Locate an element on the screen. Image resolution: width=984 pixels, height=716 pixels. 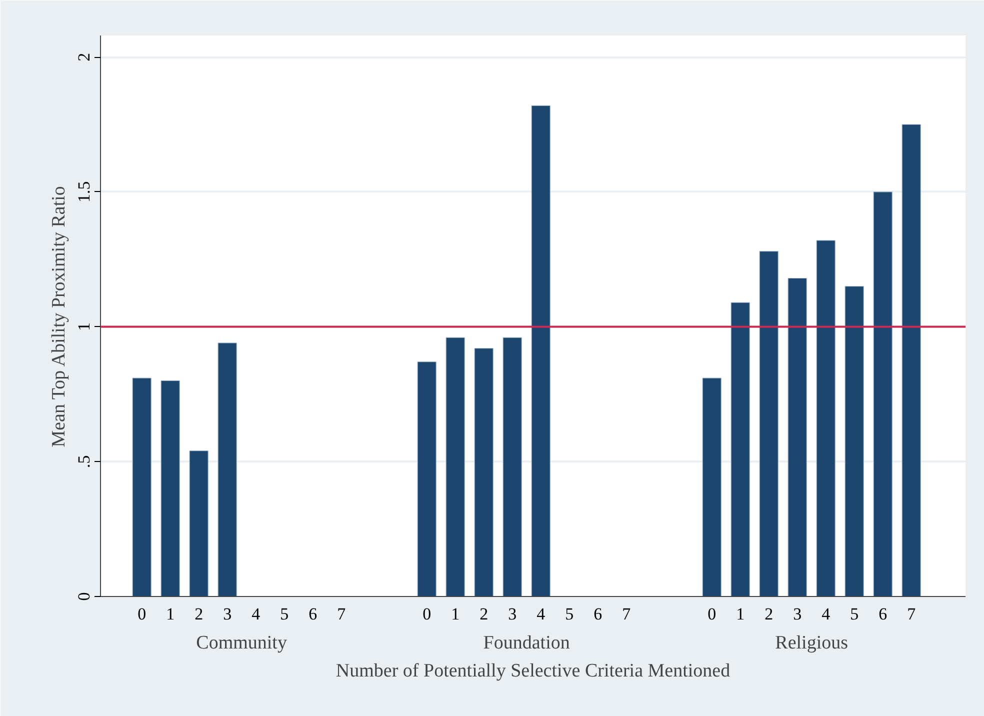
text: Religious is located at coordinates (811, 643).